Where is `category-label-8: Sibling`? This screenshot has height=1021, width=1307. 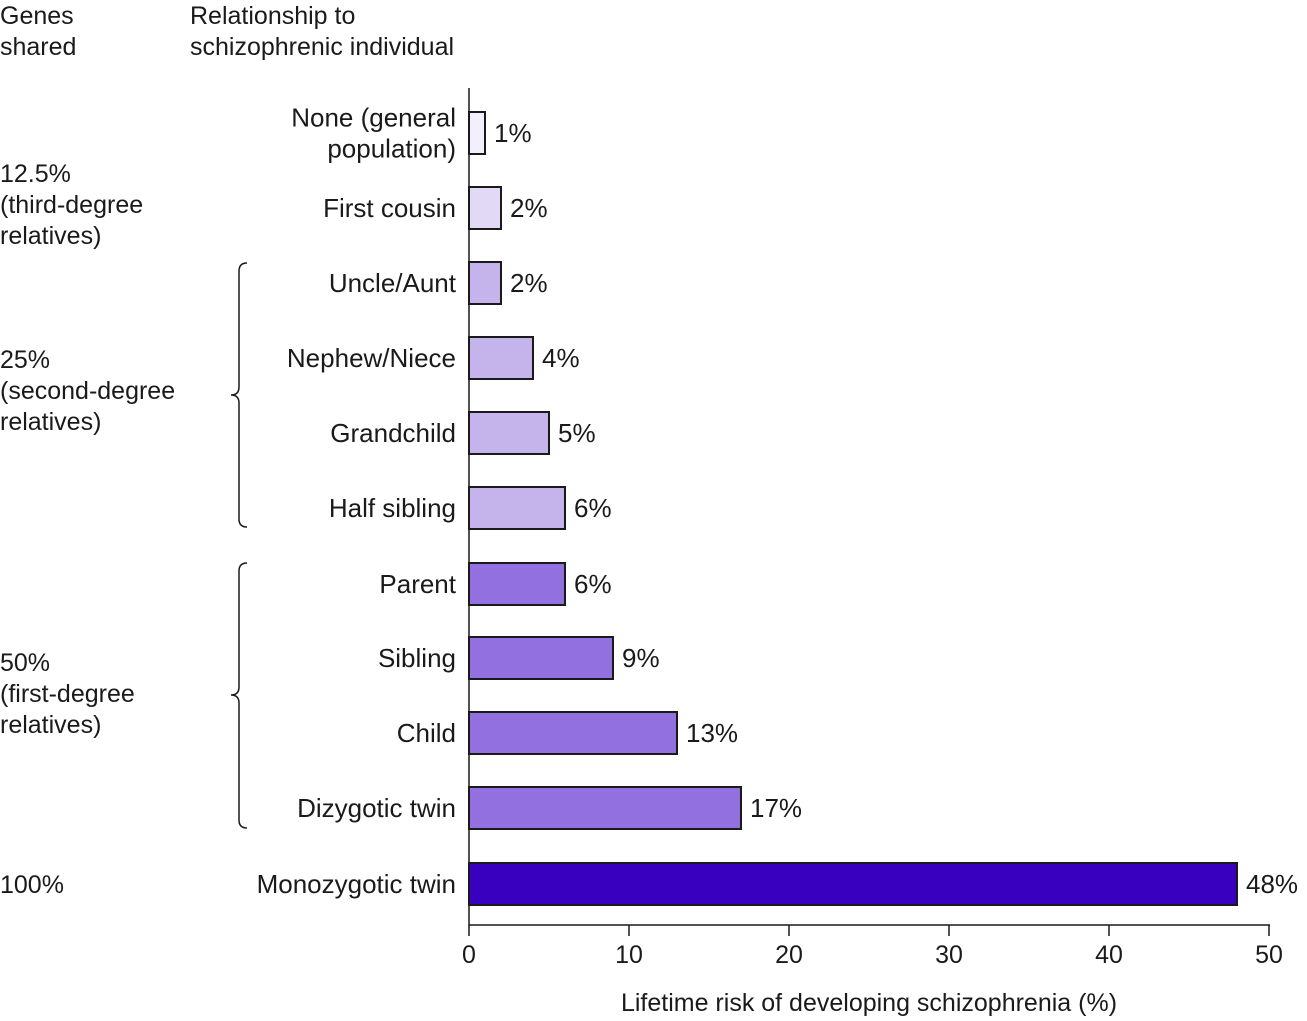 category-label-8: Sibling is located at coordinates (417, 658).